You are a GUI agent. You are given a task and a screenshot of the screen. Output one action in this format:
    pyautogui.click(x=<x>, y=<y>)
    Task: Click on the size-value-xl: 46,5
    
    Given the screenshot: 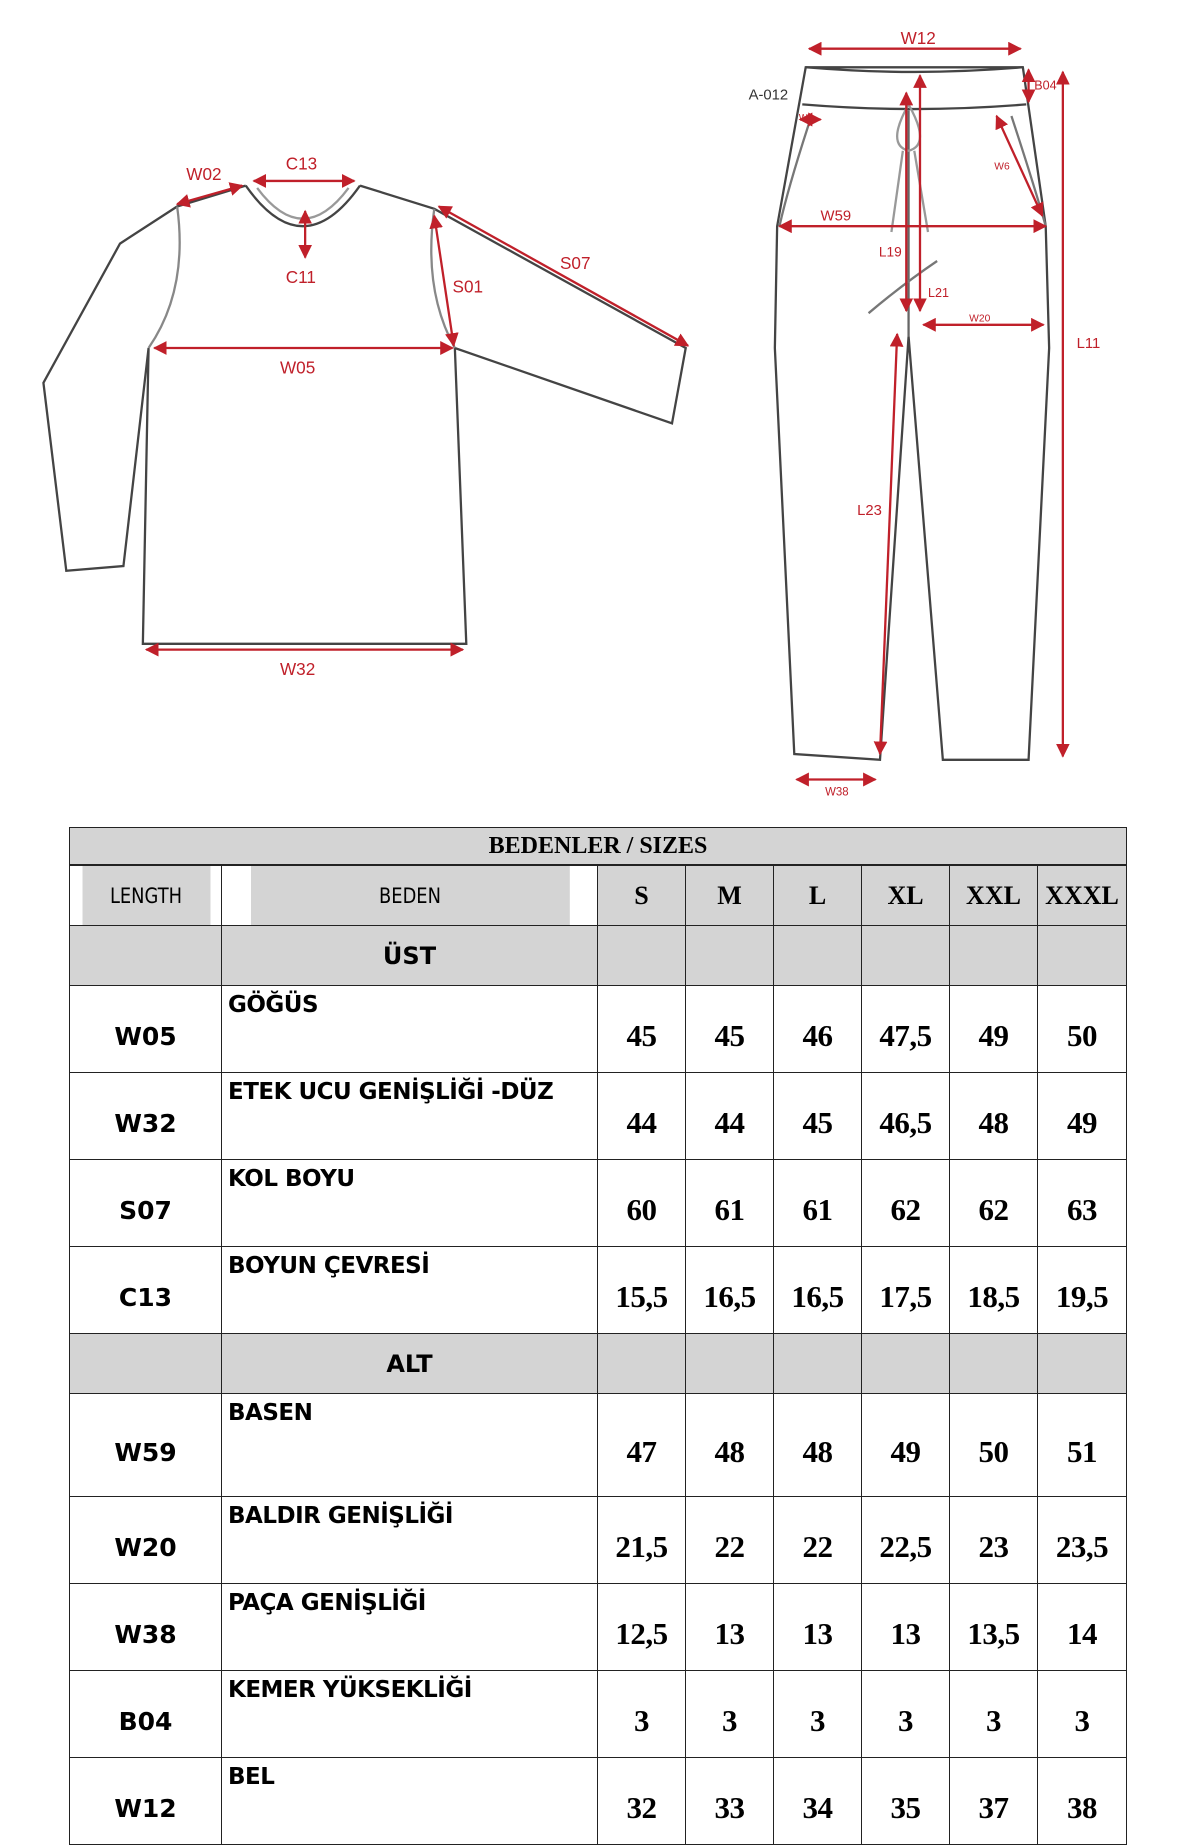 What is the action you would take?
    pyautogui.click(x=905, y=1116)
    